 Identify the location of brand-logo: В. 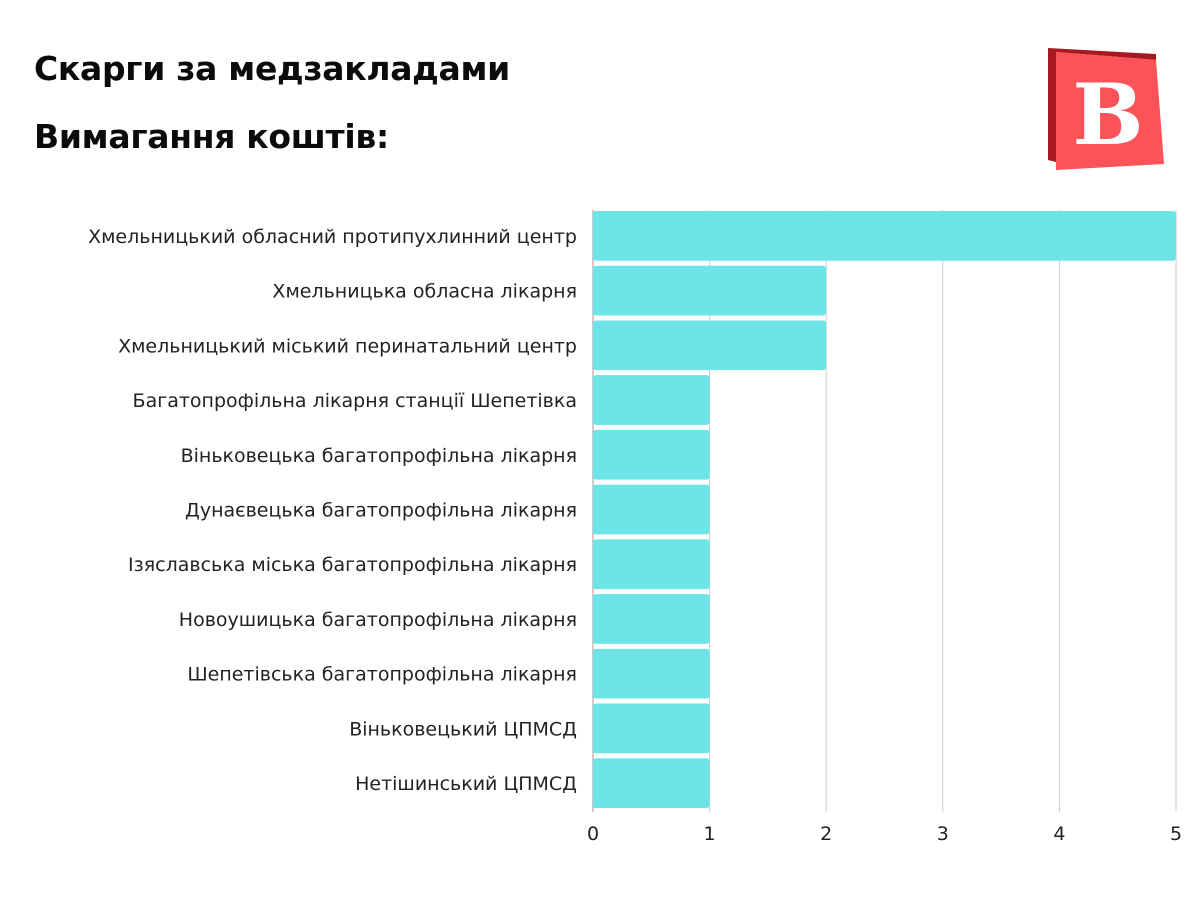
(1106, 109).